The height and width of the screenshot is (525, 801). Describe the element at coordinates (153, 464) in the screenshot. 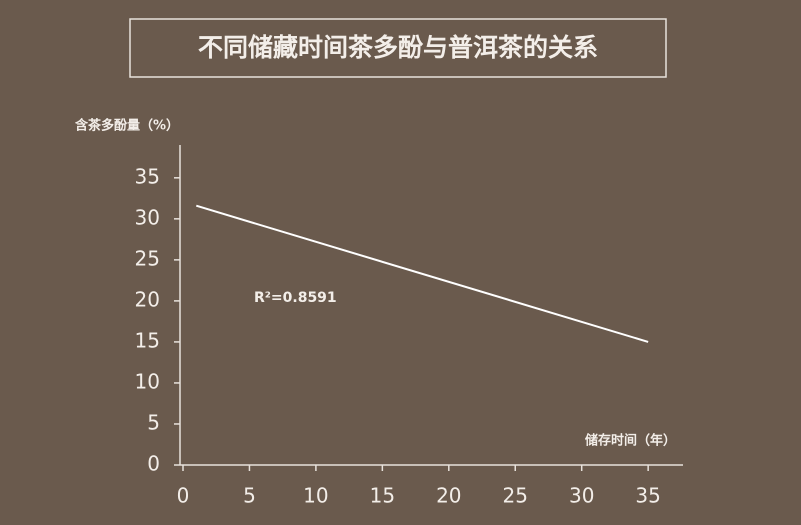

I see `y-tick-label: 0` at that location.